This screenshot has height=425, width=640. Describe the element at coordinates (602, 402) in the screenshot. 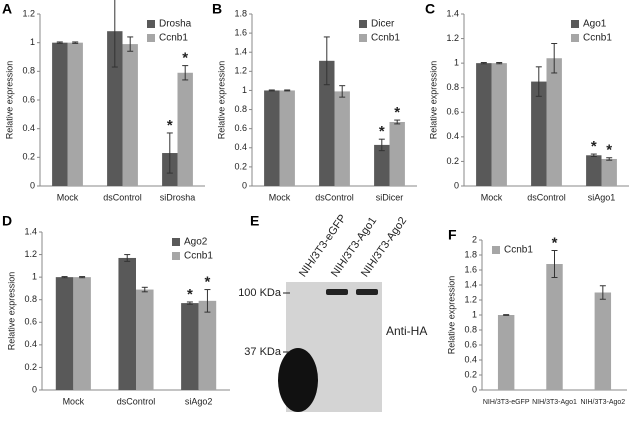

I see `x-tick-label: NIH/3T3-Ago2` at that location.